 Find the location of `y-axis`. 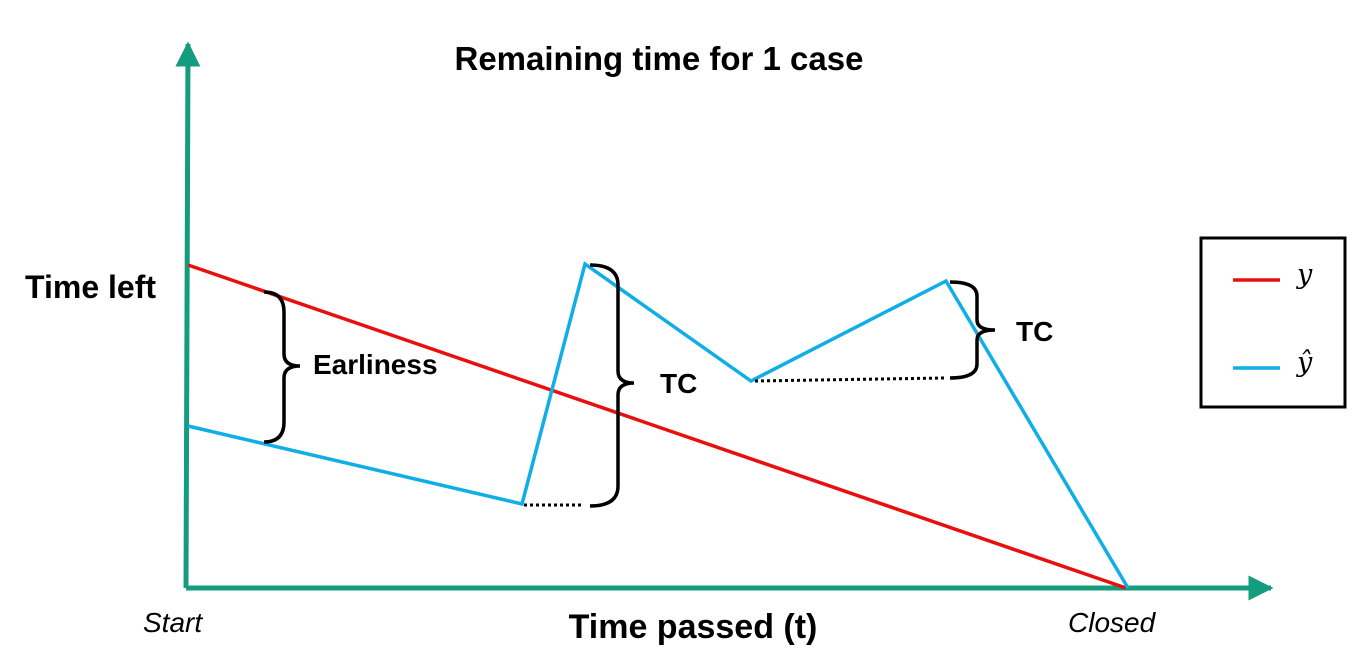

y-axis is located at coordinates (188, 315).